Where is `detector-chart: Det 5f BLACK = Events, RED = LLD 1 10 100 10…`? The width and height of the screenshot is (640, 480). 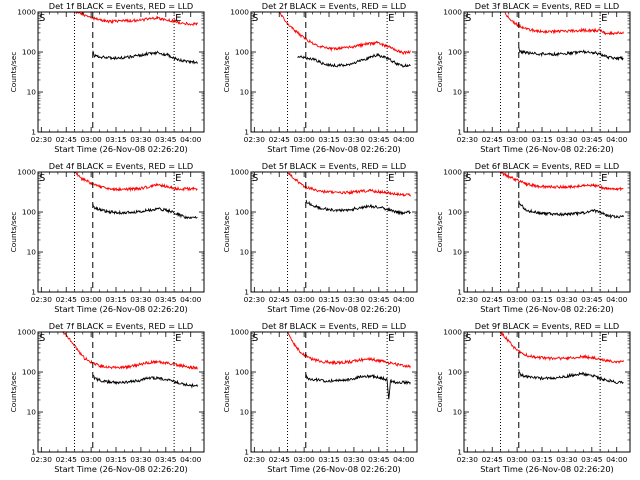
detector-chart: Det 5f BLACK = Events, RED = LLD 1 10 100 10… is located at coordinates (320, 237).